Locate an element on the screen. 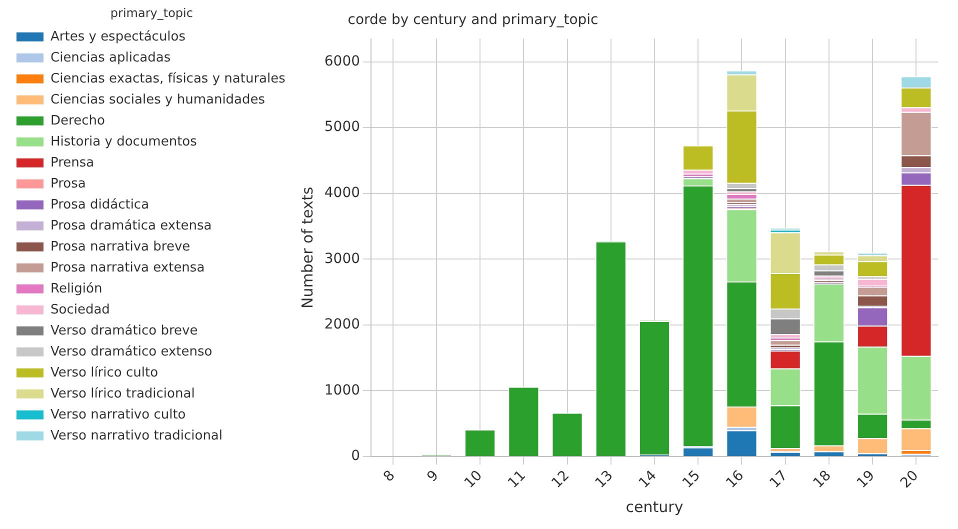 Image resolution: width=958 pixels, height=529 pixels. legend-label: Prensa is located at coordinates (72, 162).